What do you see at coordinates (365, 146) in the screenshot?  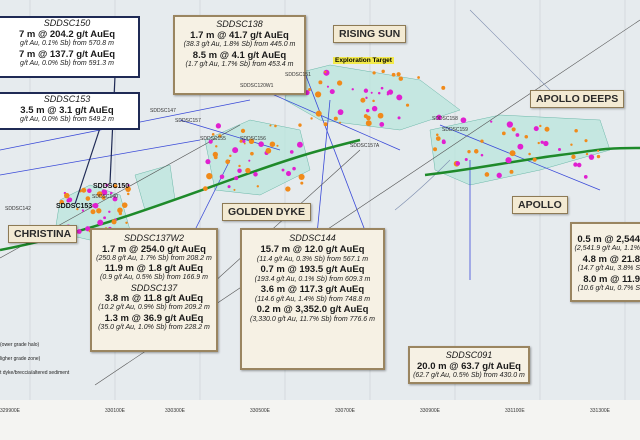 I see `hole-label: SDDSC157A` at bounding box center [365, 146].